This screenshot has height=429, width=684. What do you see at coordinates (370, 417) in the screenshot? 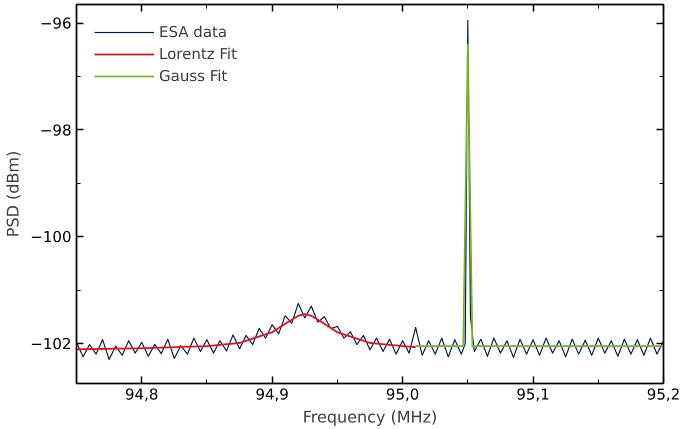
I see `x-axis-title: Frequency (MHz)` at bounding box center [370, 417].